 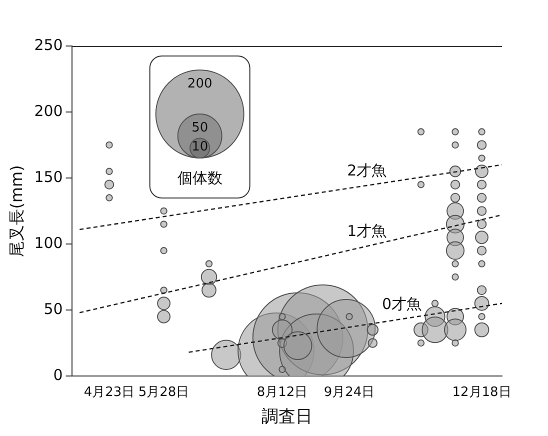 I want to click on x-tick-label: 4月23日, so click(x=109, y=392).